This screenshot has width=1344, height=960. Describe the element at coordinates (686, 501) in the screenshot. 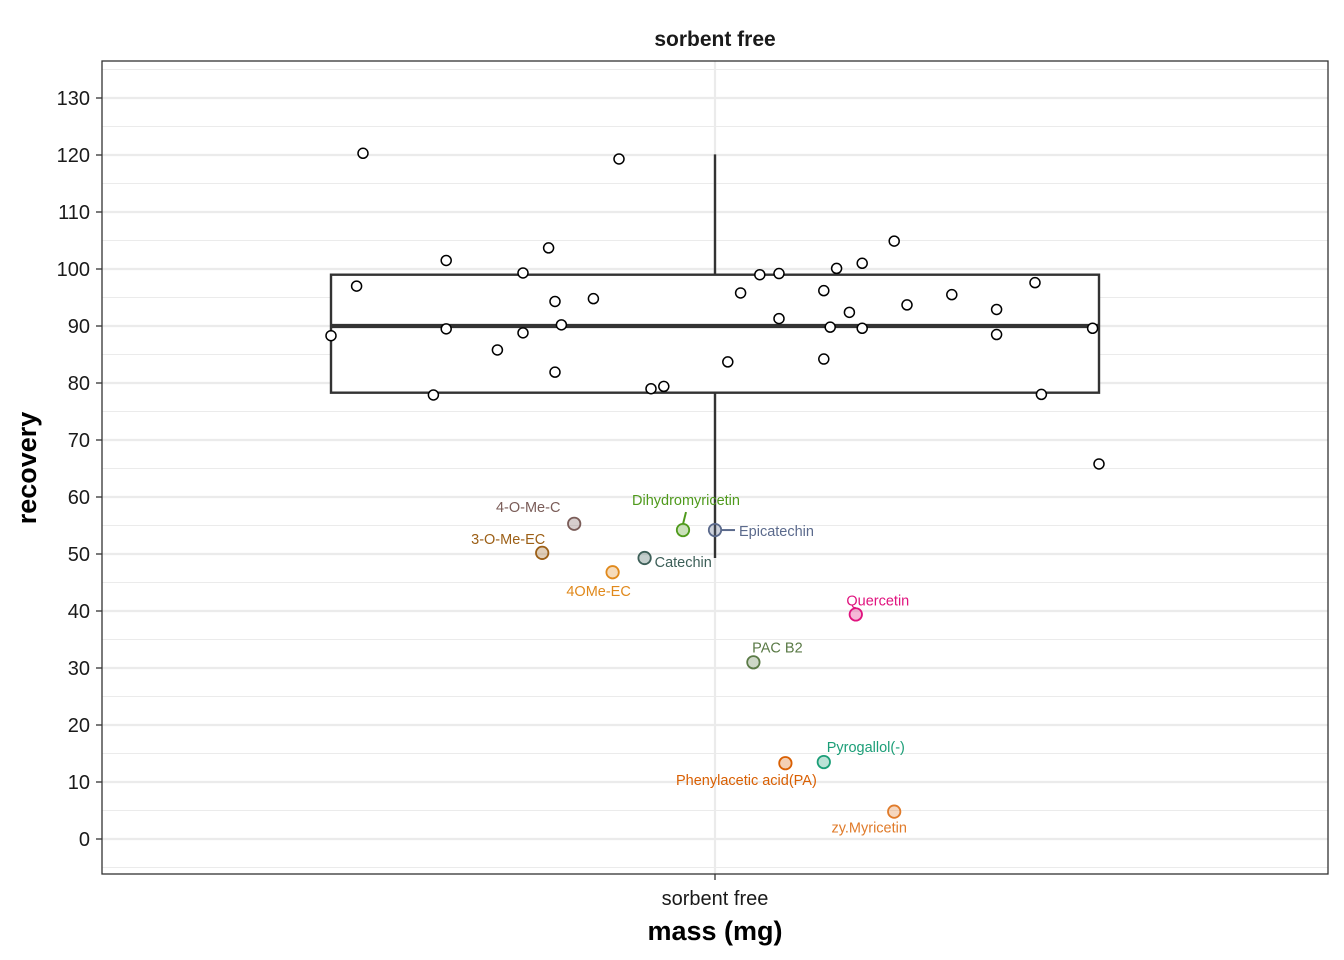

I see `point-label: Dihydromyricetin` at that location.